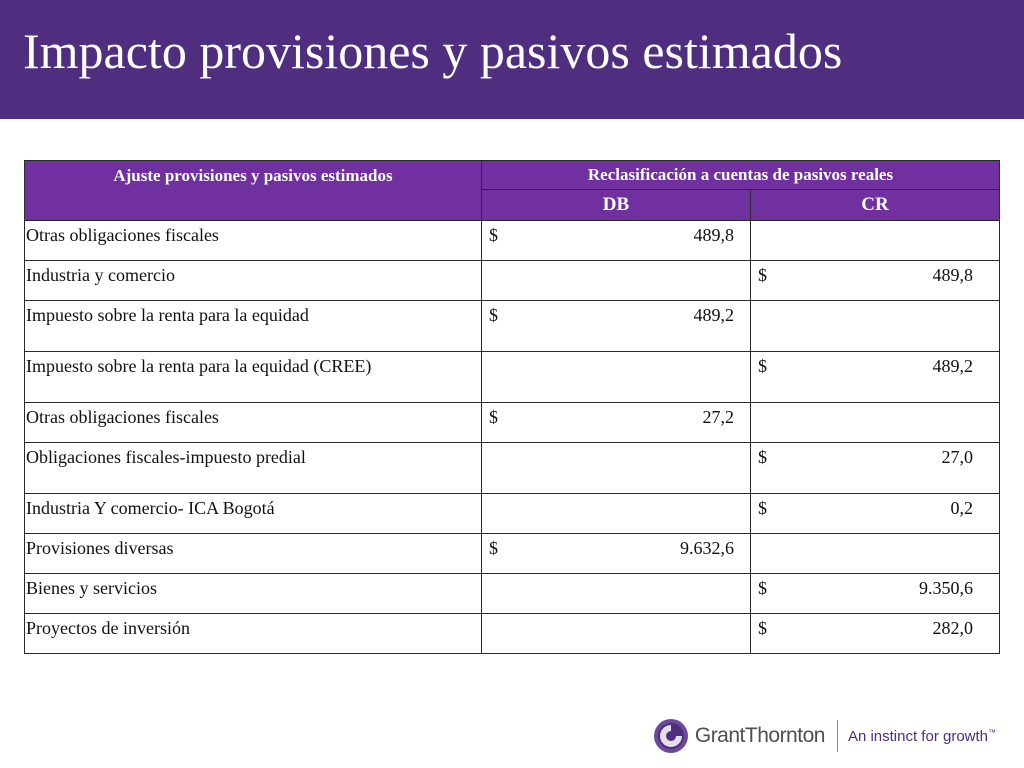 The height and width of the screenshot is (768, 1024). Describe the element at coordinates (953, 628) in the screenshot. I see `cr-value: 282,0` at that location.